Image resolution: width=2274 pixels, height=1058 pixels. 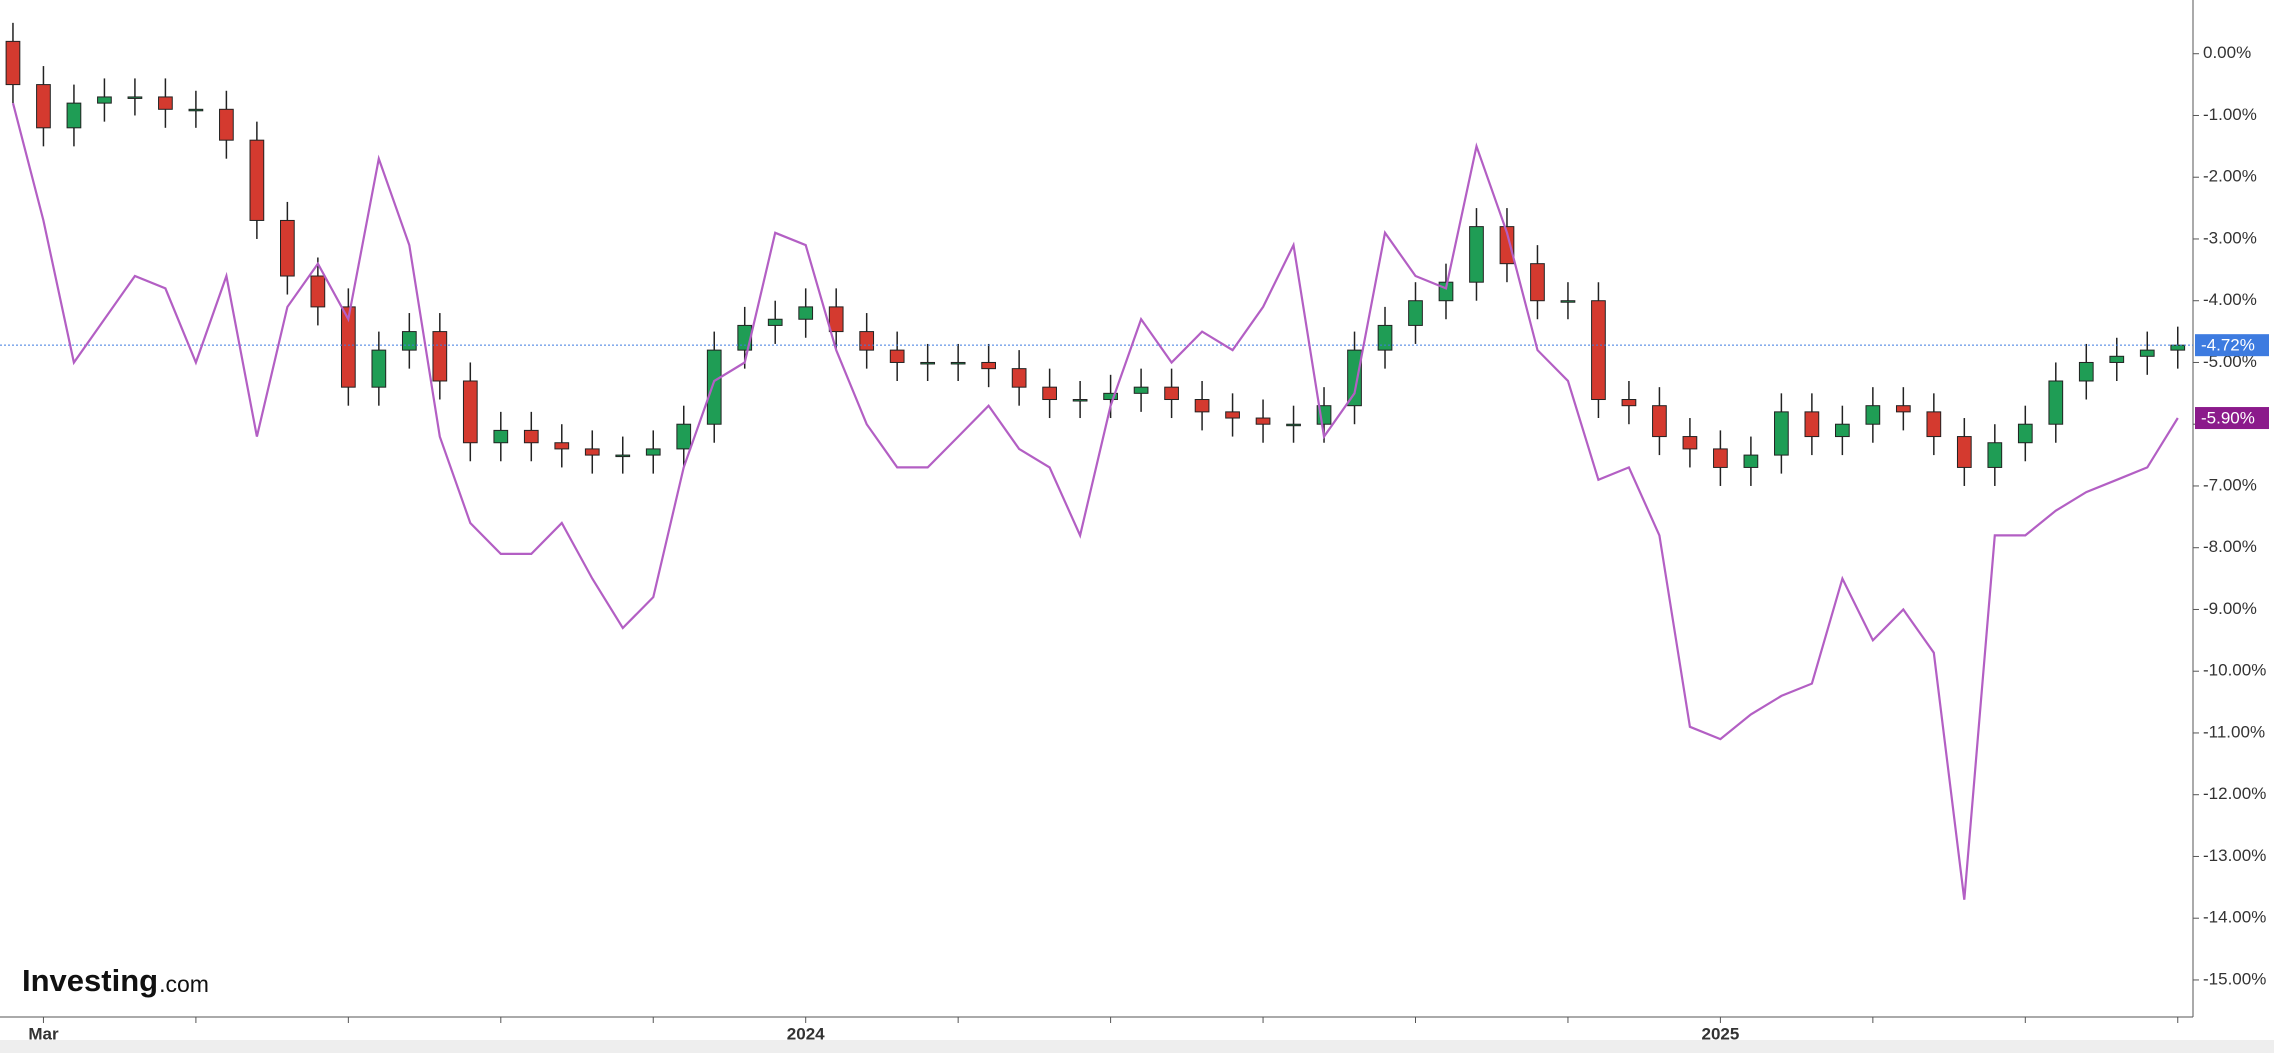 I want to click on x-tick-label: Mar, so click(x=43, y=1033).